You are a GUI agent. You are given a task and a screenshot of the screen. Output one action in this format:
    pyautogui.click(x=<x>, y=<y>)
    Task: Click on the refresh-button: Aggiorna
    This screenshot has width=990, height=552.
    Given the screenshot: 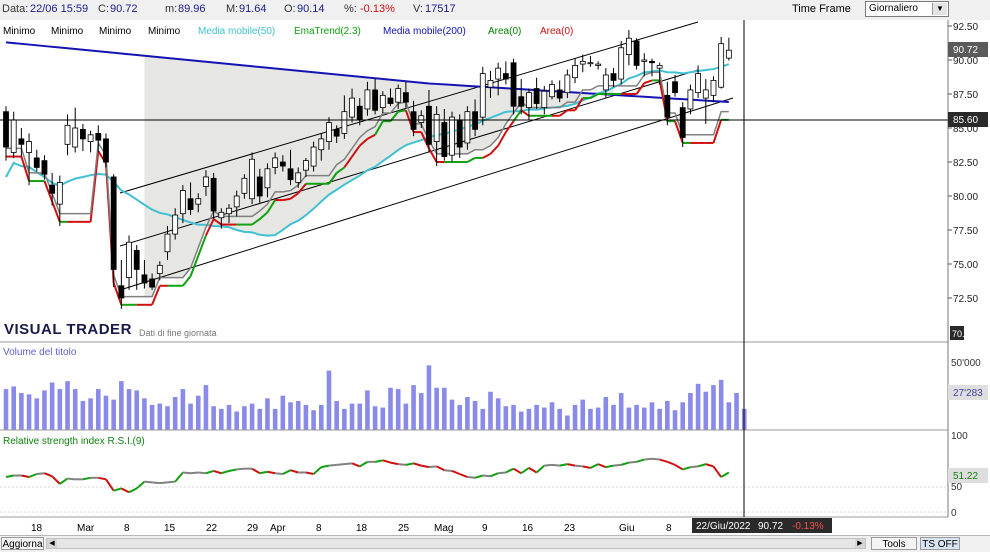 What is the action you would take?
    pyautogui.click(x=22, y=543)
    